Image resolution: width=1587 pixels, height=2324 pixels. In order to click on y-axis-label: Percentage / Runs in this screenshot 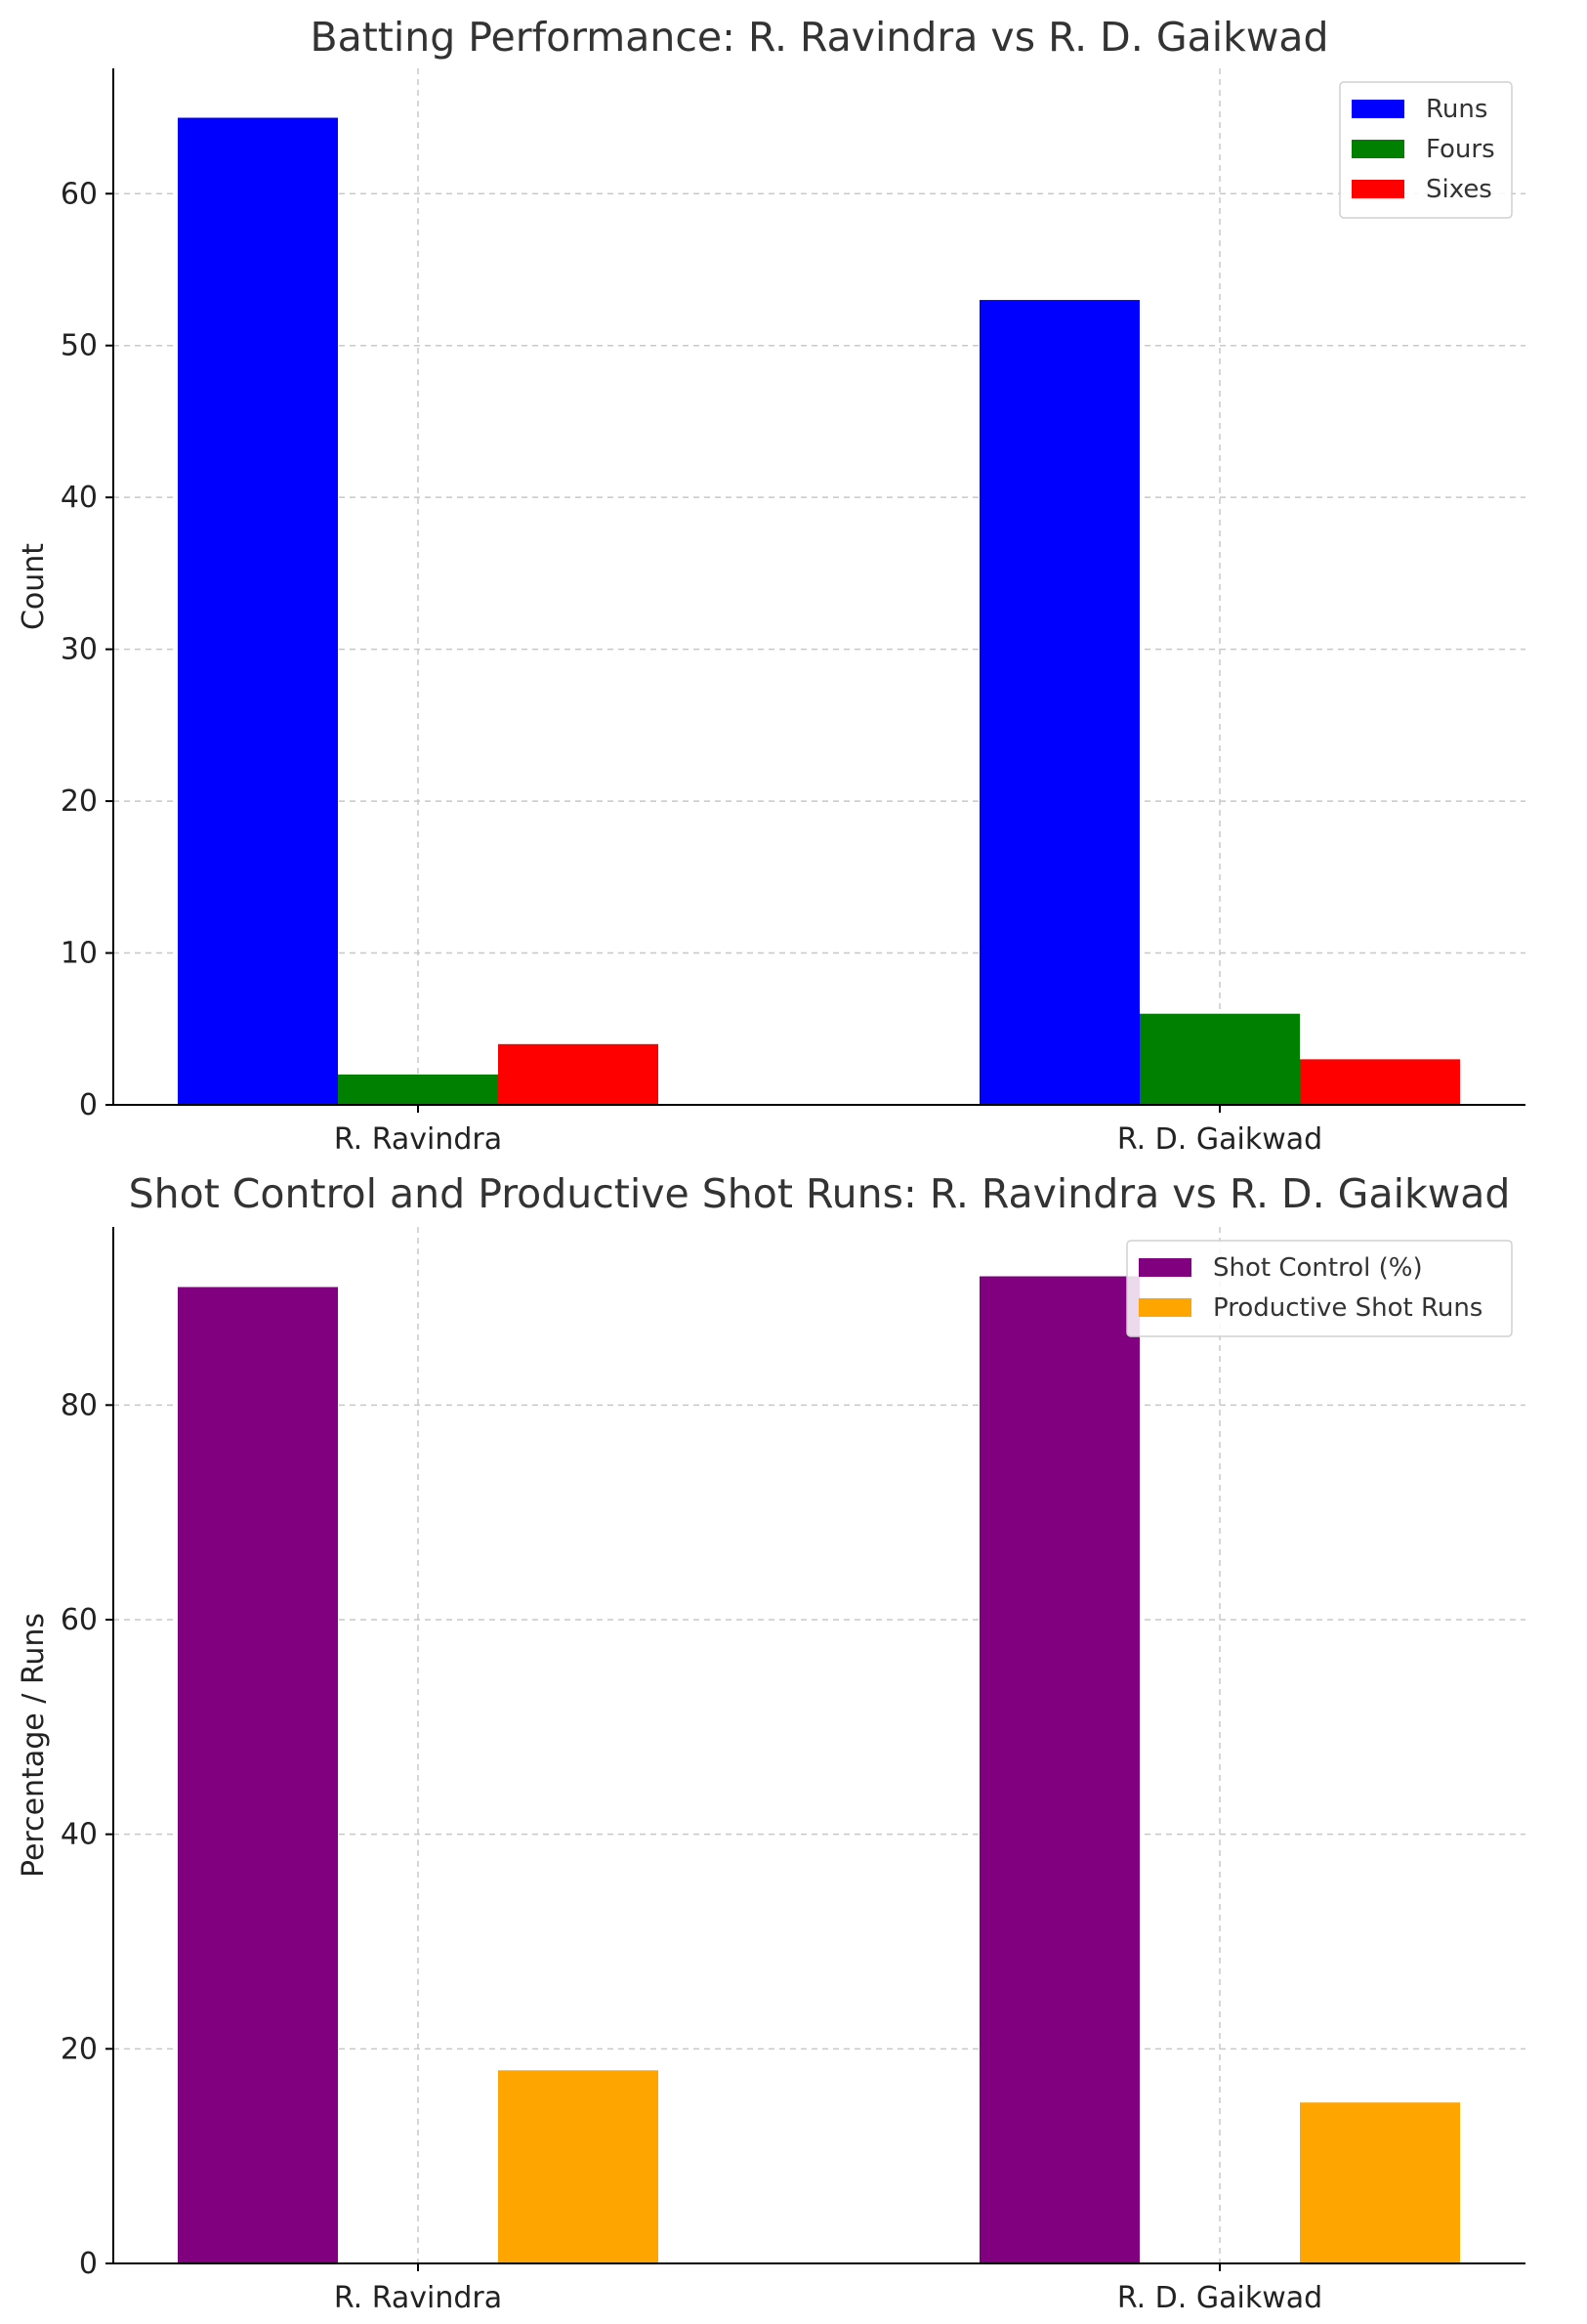, I will do `click(34, 1745)`.